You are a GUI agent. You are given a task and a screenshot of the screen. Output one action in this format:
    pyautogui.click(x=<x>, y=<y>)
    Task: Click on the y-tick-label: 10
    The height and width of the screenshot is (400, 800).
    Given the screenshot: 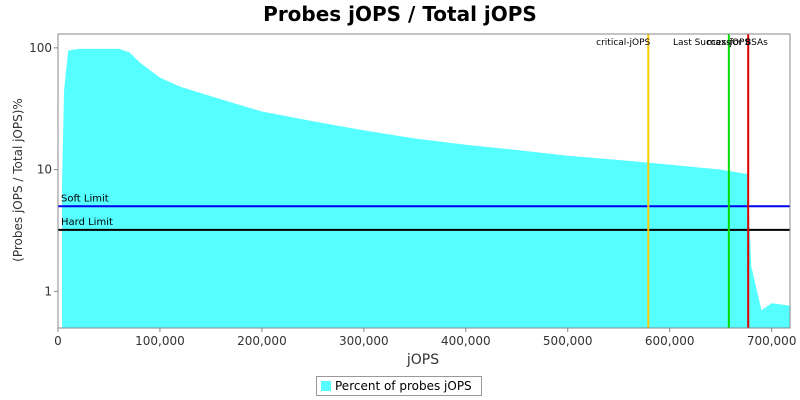 What is the action you would take?
    pyautogui.click(x=44, y=170)
    